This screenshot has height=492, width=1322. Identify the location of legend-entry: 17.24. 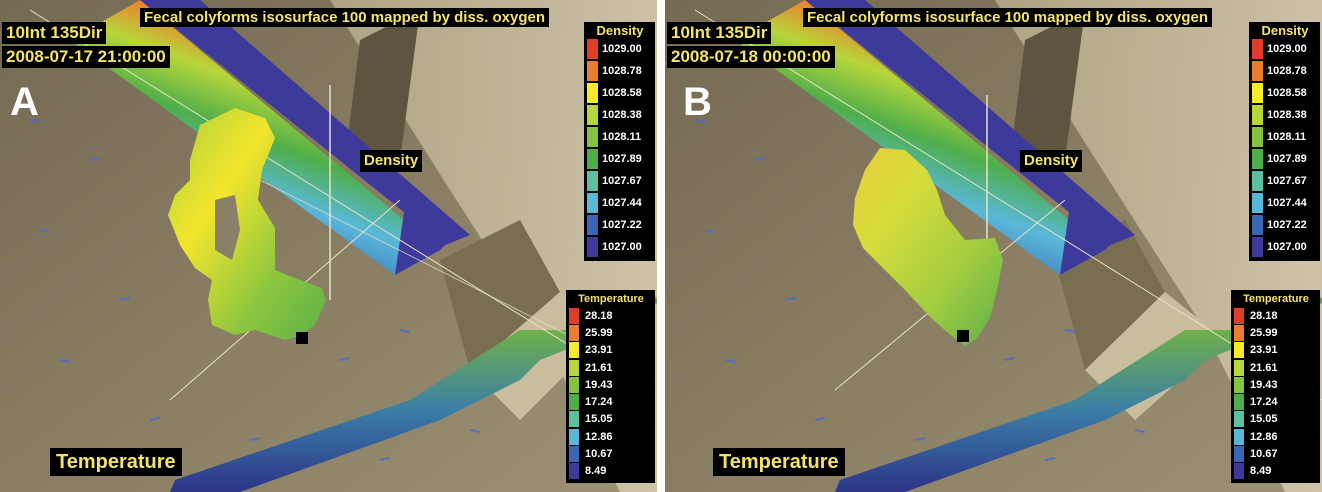
(1276, 402).